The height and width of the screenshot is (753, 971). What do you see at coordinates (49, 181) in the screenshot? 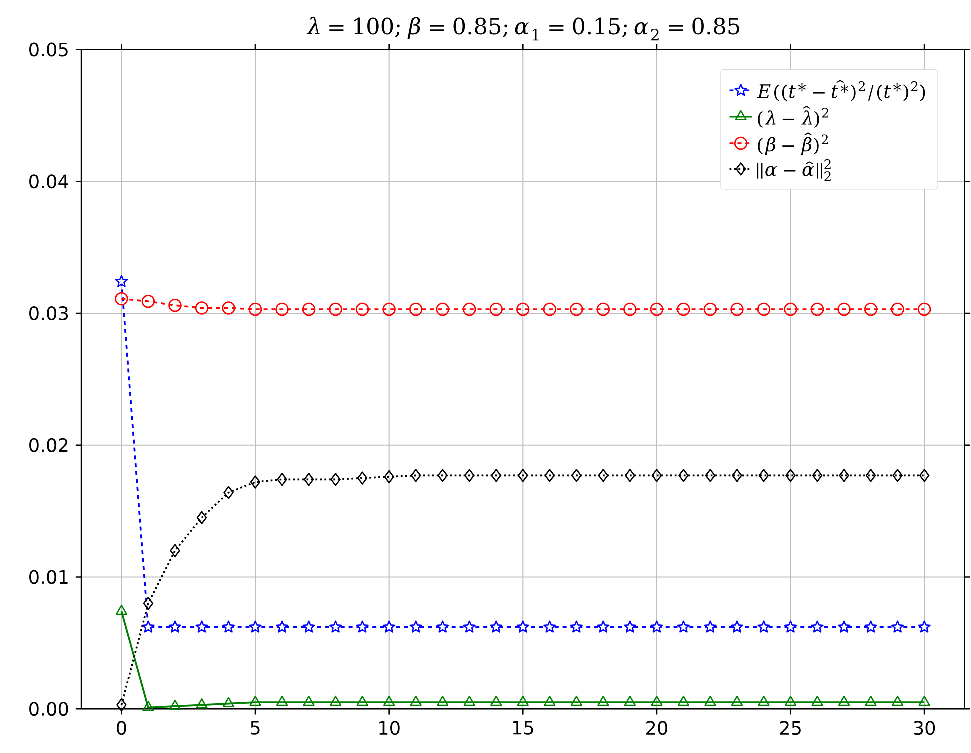
I see `y-tick-label: 0.04` at bounding box center [49, 181].